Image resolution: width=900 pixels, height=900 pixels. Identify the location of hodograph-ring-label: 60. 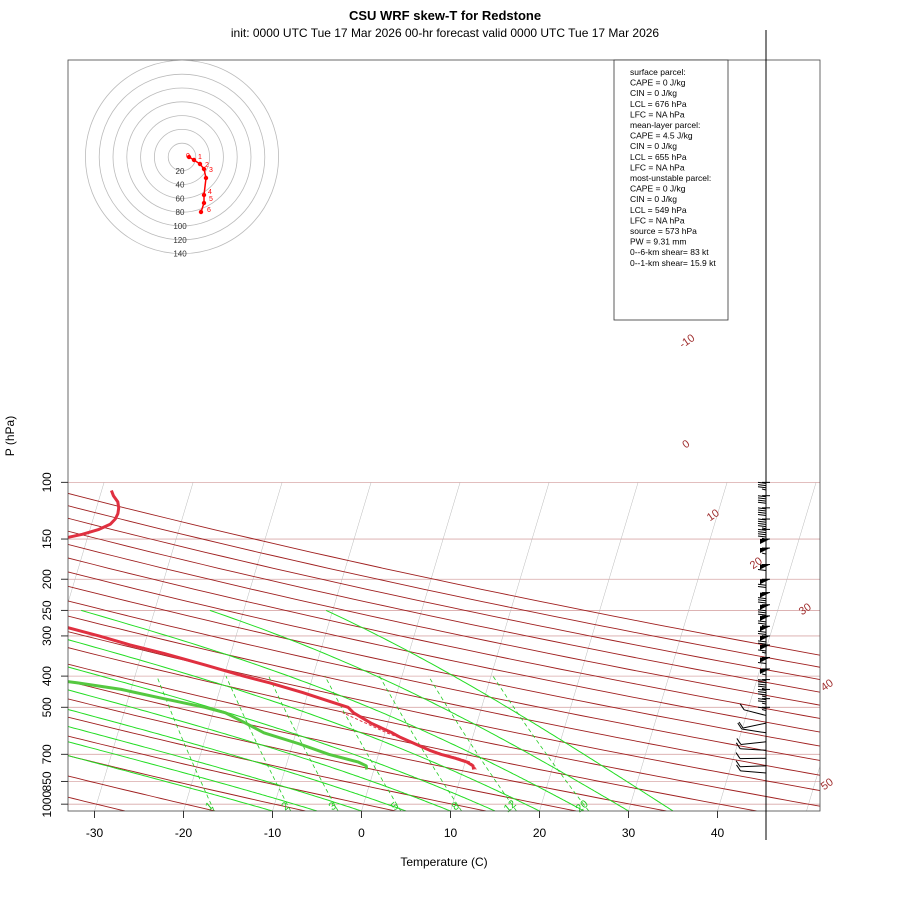
(180, 198).